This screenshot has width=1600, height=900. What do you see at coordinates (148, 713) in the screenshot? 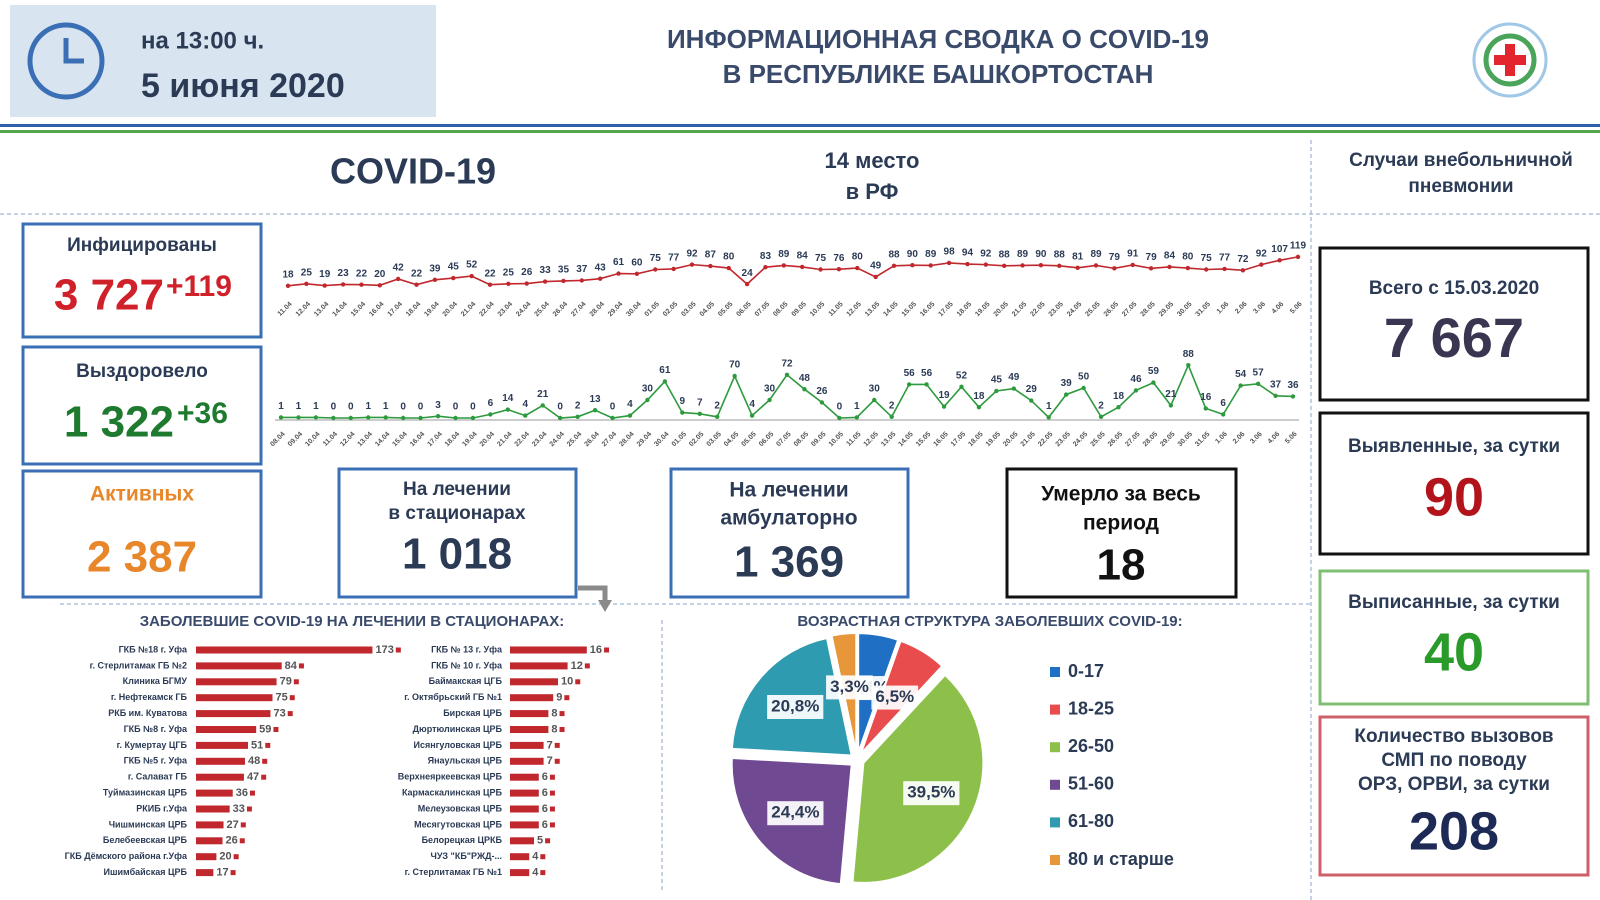
I see `bar-label: РКБ им. Куватова` at bounding box center [148, 713].